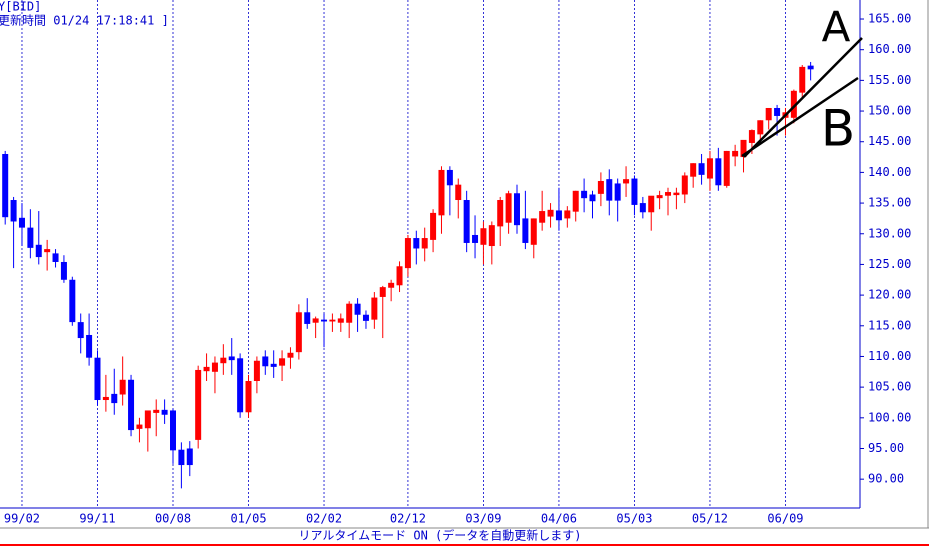 This screenshot has height=557, width=929. Describe the element at coordinates (889, 80) in the screenshot. I see `y-tick-label: 155.00` at that location.